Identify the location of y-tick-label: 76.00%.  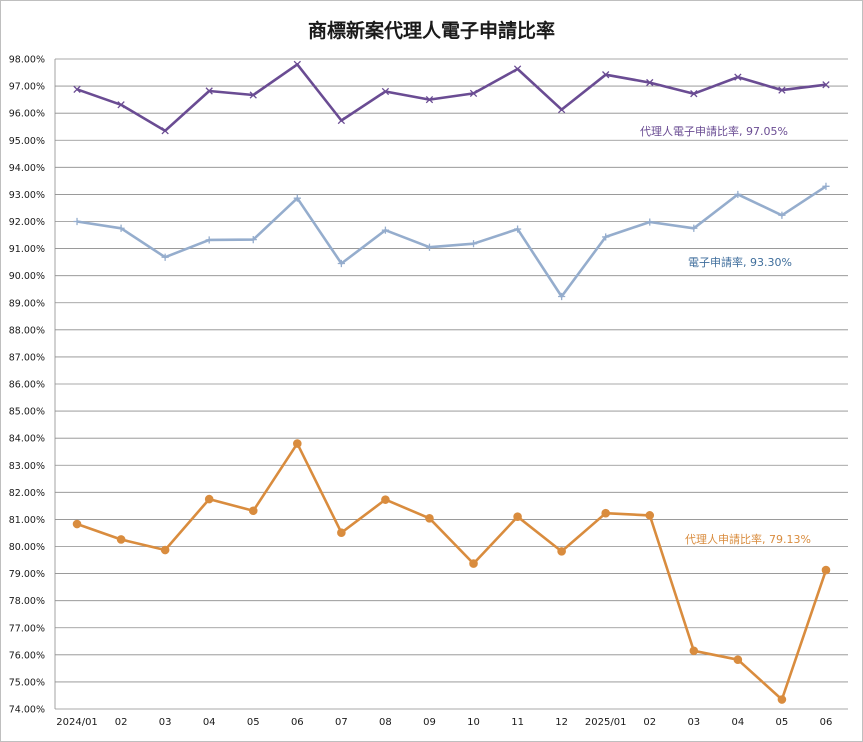
(27, 655).